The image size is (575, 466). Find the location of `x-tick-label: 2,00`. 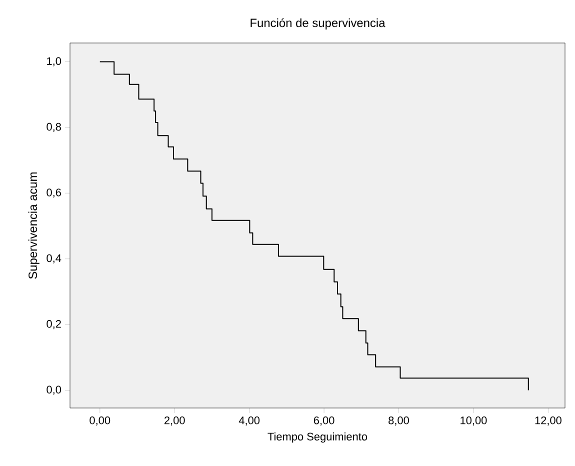

x-tick-label: 2,00 is located at coordinates (174, 421).